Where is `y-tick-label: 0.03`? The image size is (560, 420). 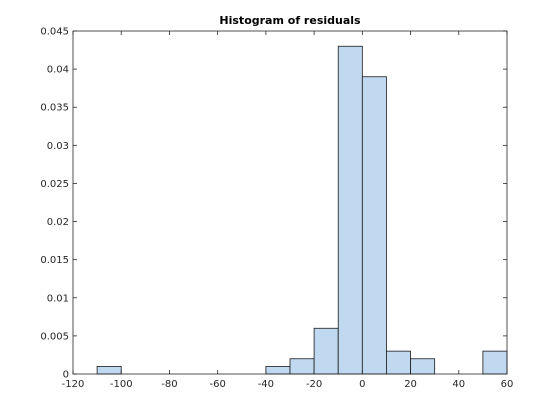
y-tick-label: 0.03 is located at coordinates (58, 146).